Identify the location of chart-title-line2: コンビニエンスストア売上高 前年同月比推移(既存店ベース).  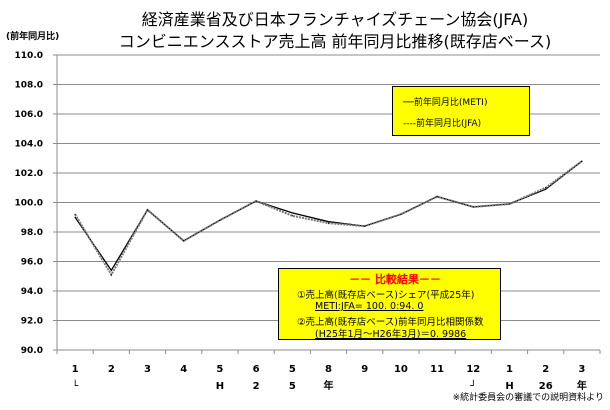
(335, 41).